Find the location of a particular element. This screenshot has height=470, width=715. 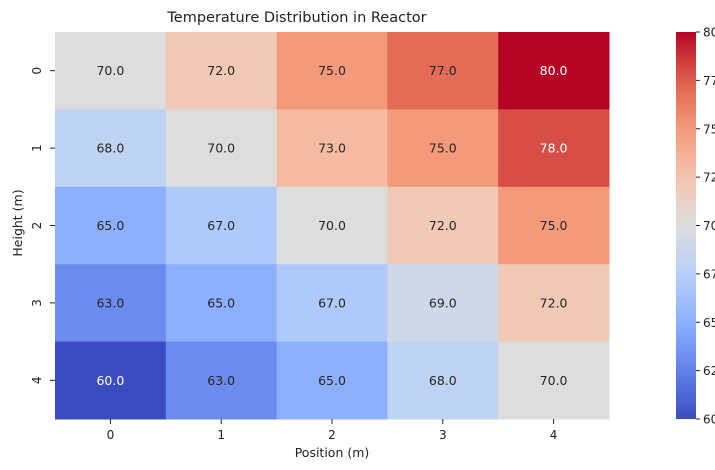

cell-value-label: 60.0 is located at coordinates (110, 380).